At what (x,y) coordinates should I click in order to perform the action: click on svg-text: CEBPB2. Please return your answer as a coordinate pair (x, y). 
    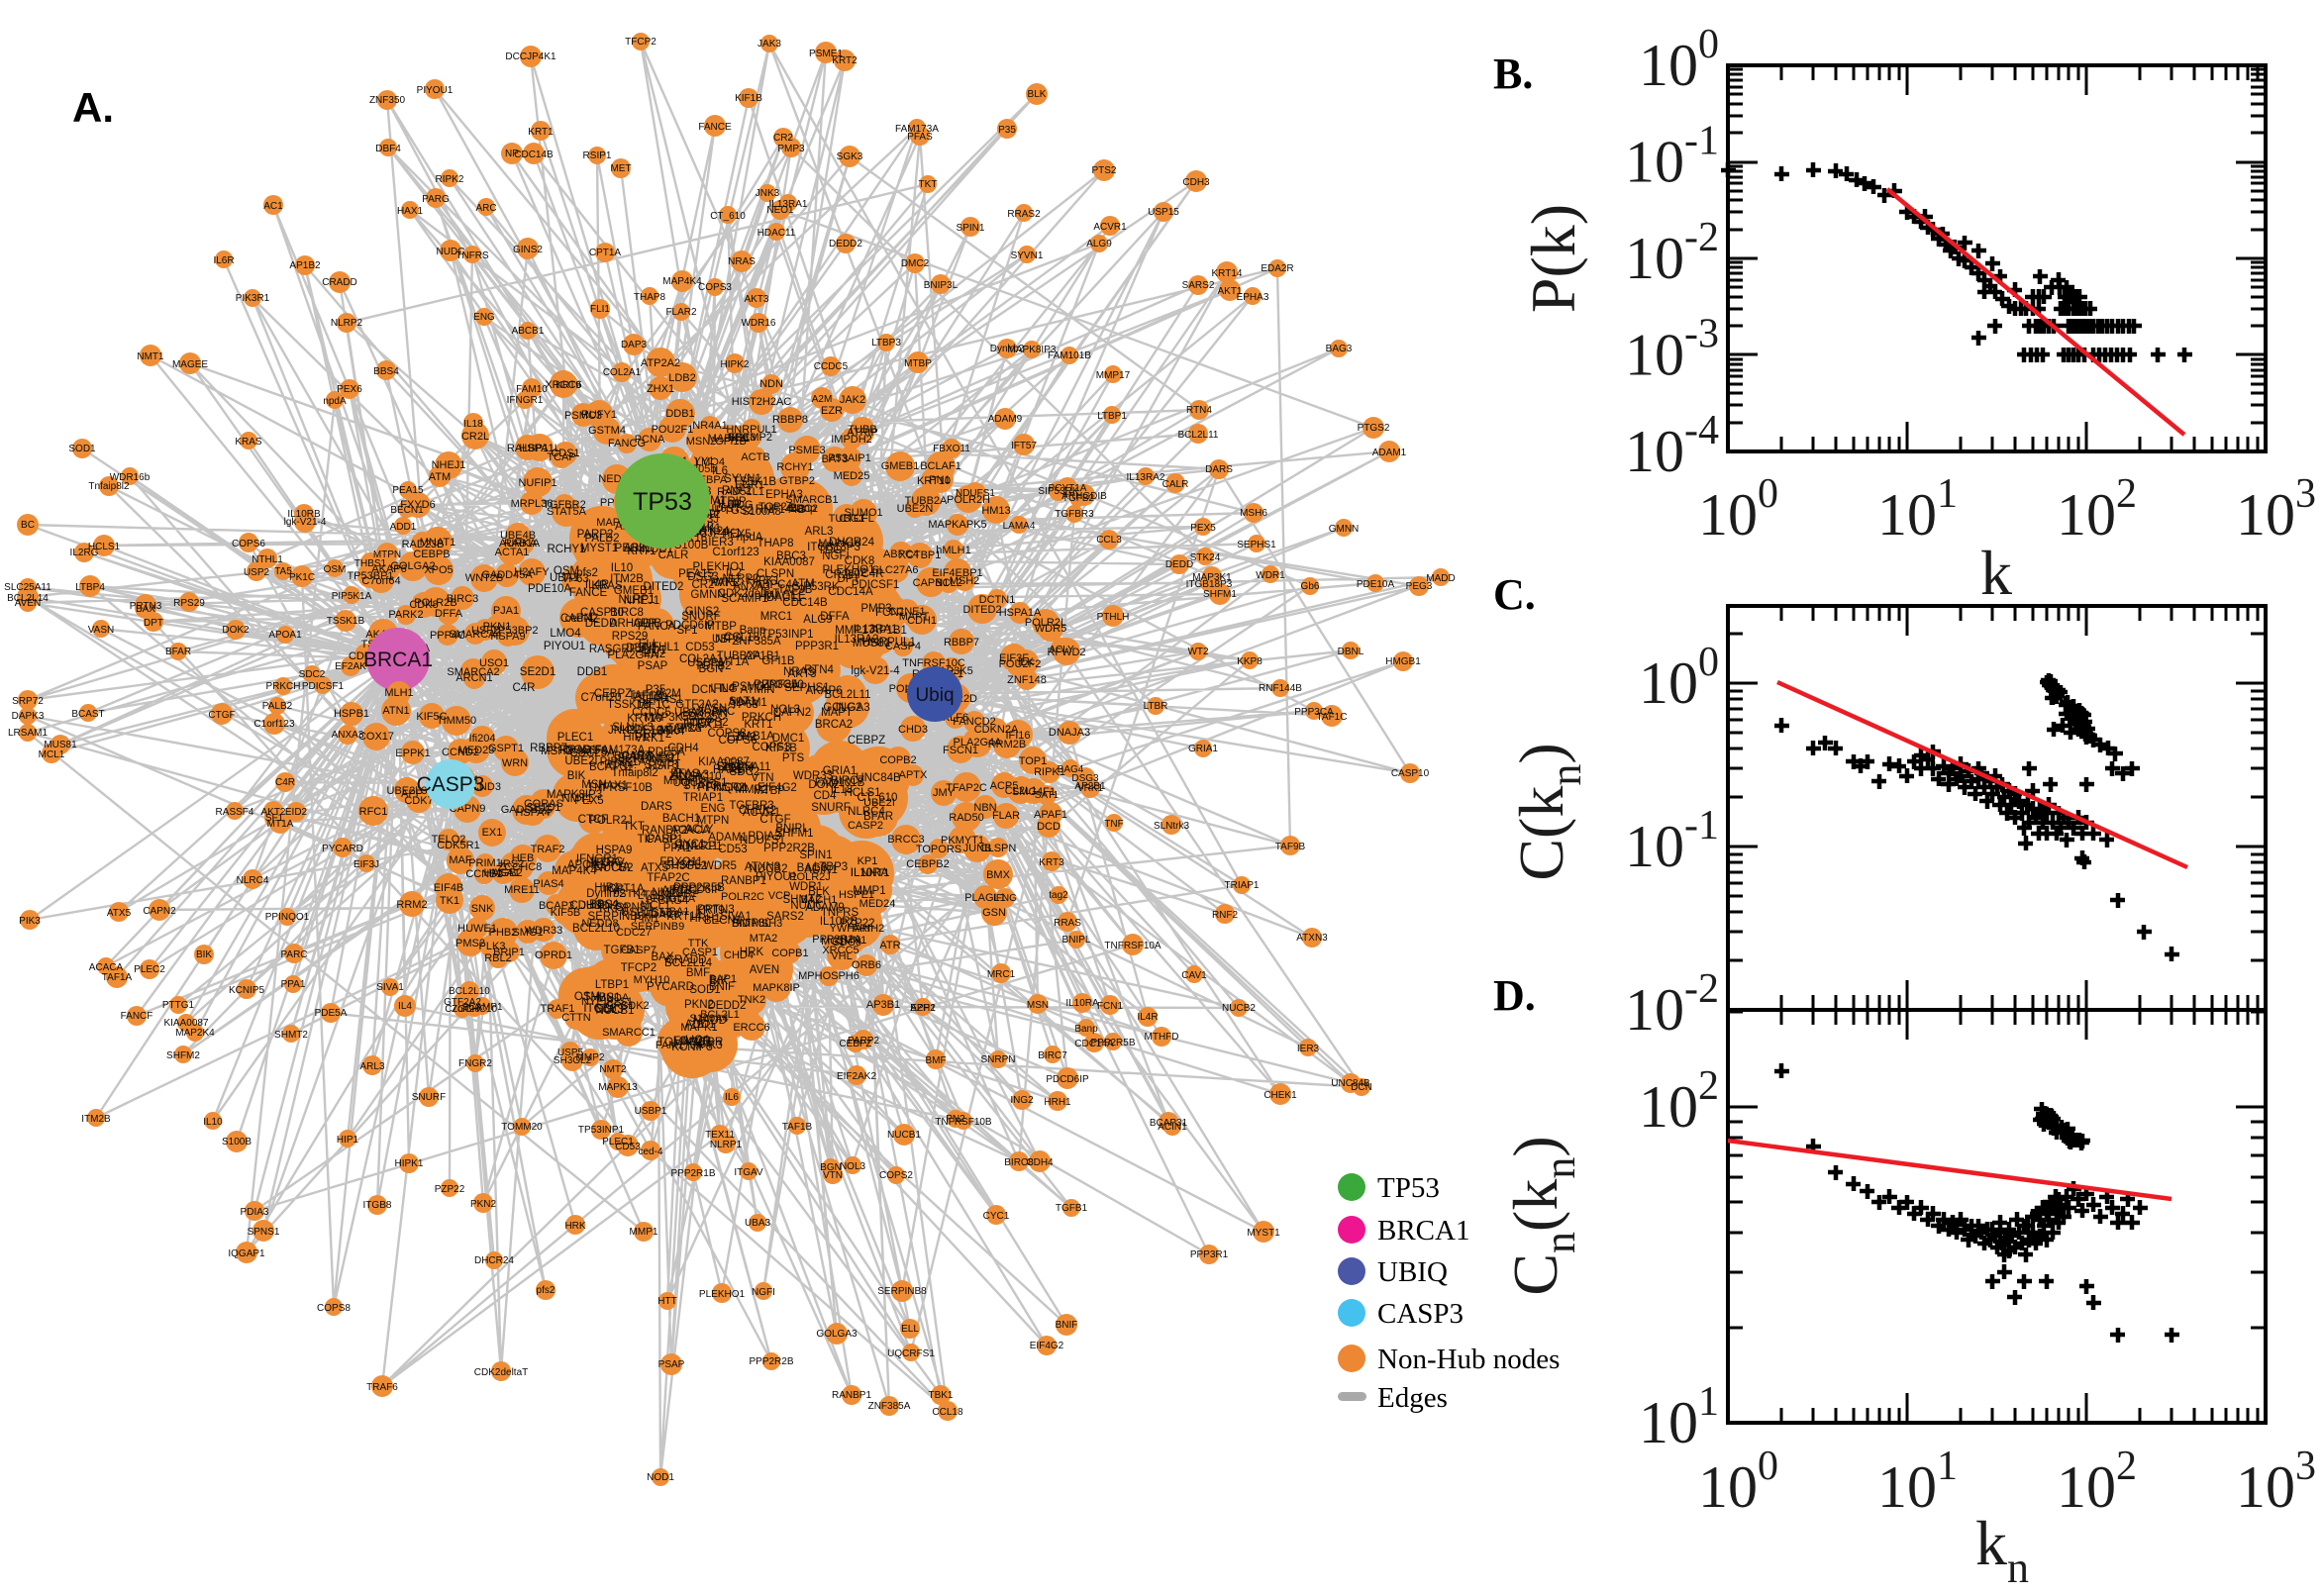
    Looking at the image, I should click on (928, 864).